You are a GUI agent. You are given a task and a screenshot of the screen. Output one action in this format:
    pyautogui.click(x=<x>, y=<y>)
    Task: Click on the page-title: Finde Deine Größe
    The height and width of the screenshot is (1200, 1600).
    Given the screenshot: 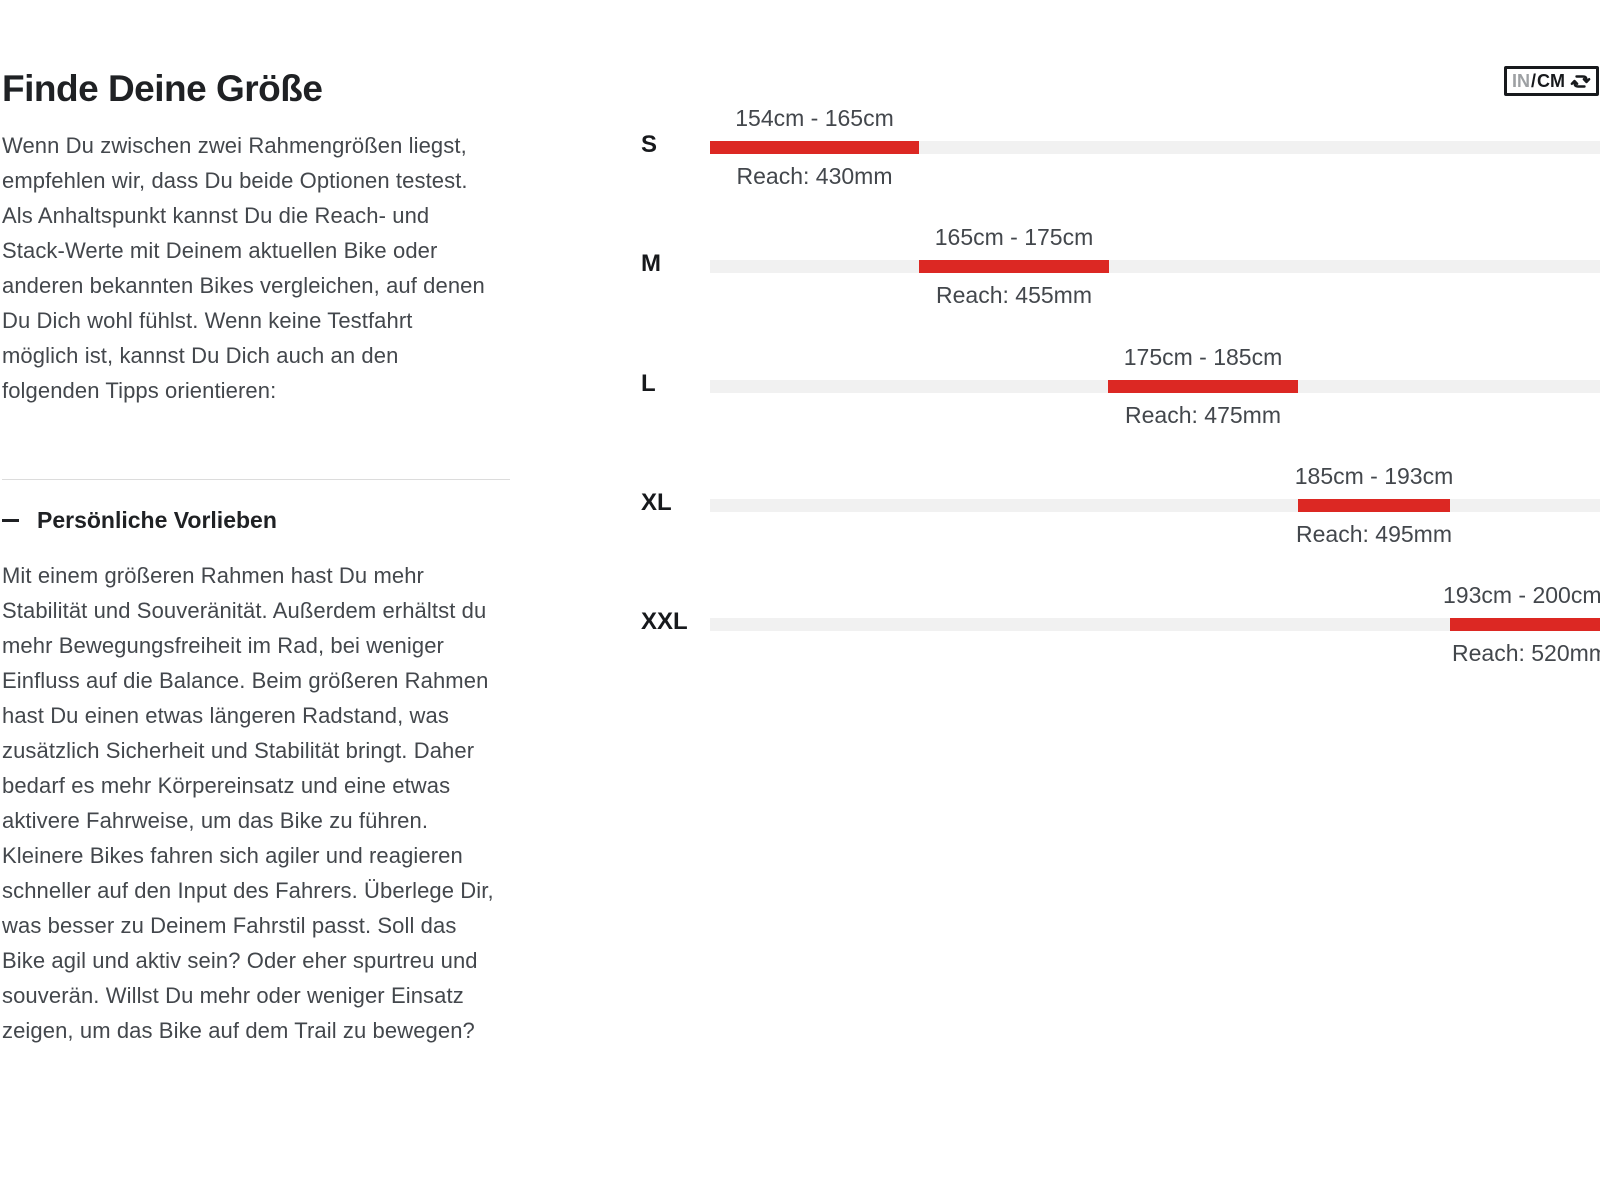 What is the action you would take?
    pyautogui.click(x=162, y=88)
    